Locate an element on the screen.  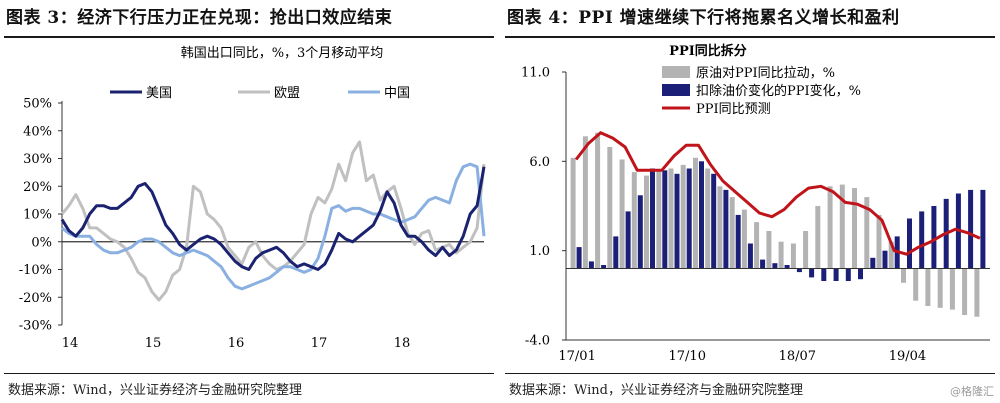
legend-swatch is located at coordinates (676, 72).